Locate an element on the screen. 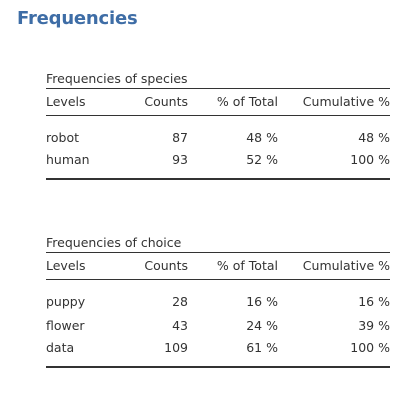 This screenshot has height=404, width=417. cell-count: 87 is located at coordinates (180, 137).